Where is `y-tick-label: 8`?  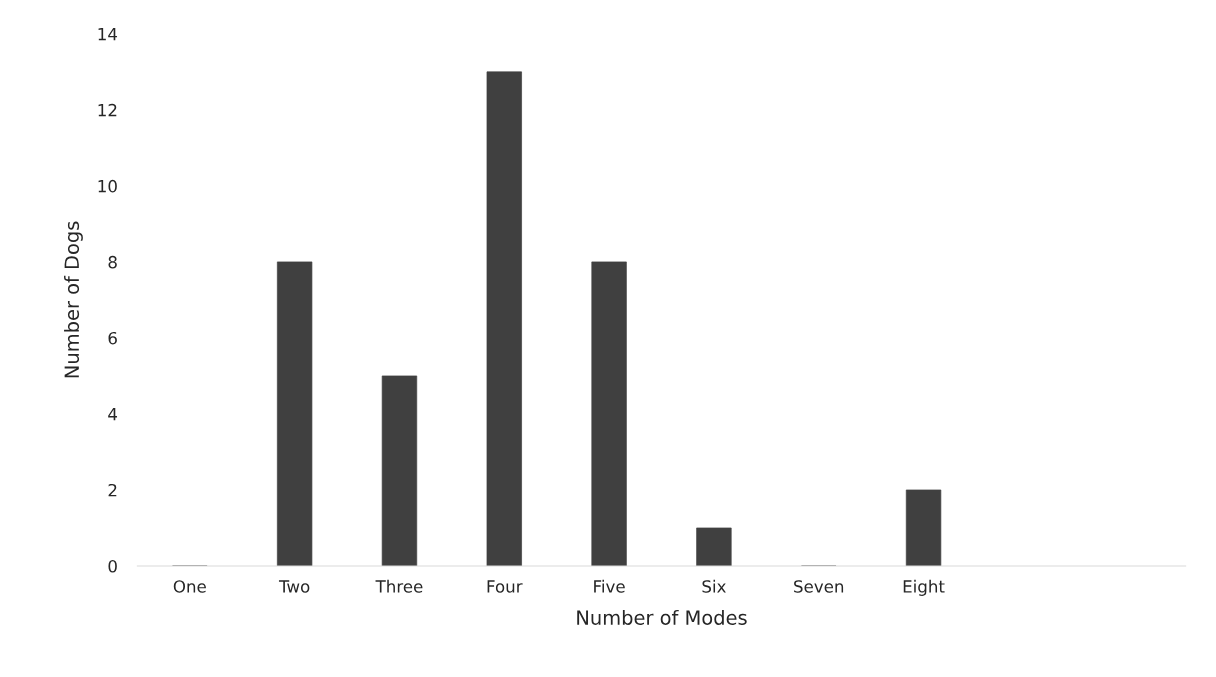
y-tick-label: 8 is located at coordinates (112, 262).